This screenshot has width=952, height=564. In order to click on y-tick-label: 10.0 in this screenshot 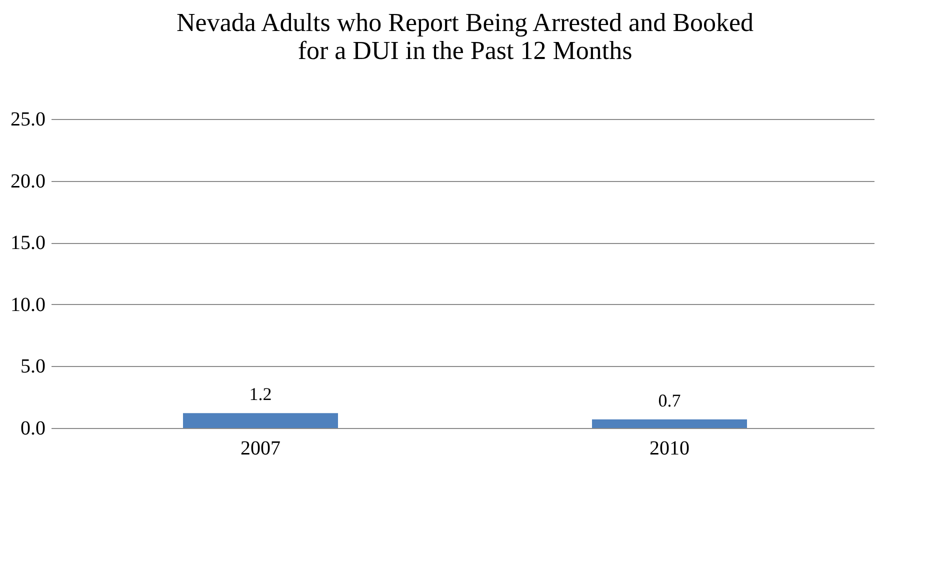, I will do `click(28, 305)`.